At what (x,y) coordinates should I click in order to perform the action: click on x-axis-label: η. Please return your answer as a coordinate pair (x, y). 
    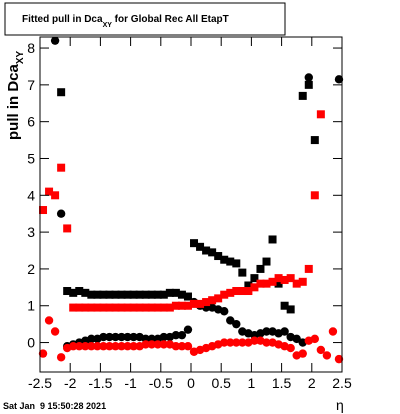
    Looking at the image, I should click on (340, 405).